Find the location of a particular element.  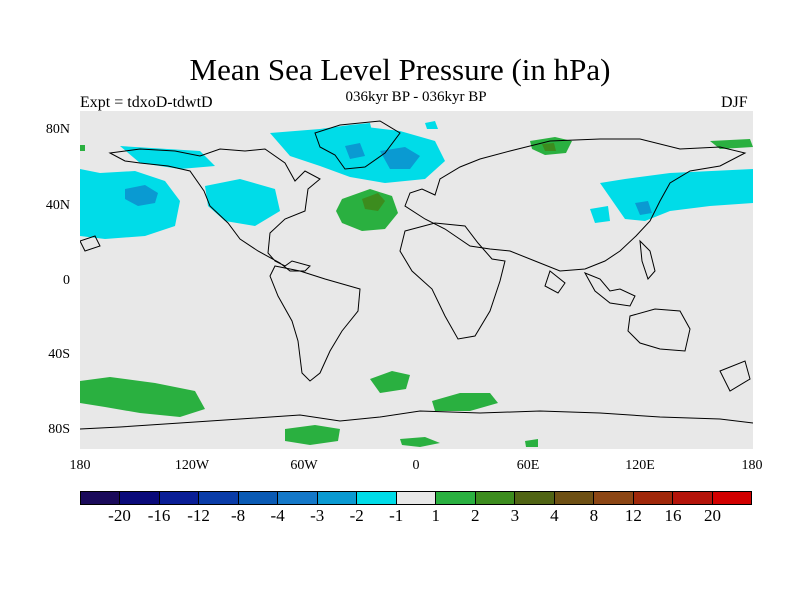

lon-label-180e: 180 is located at coordinates (752, 465).